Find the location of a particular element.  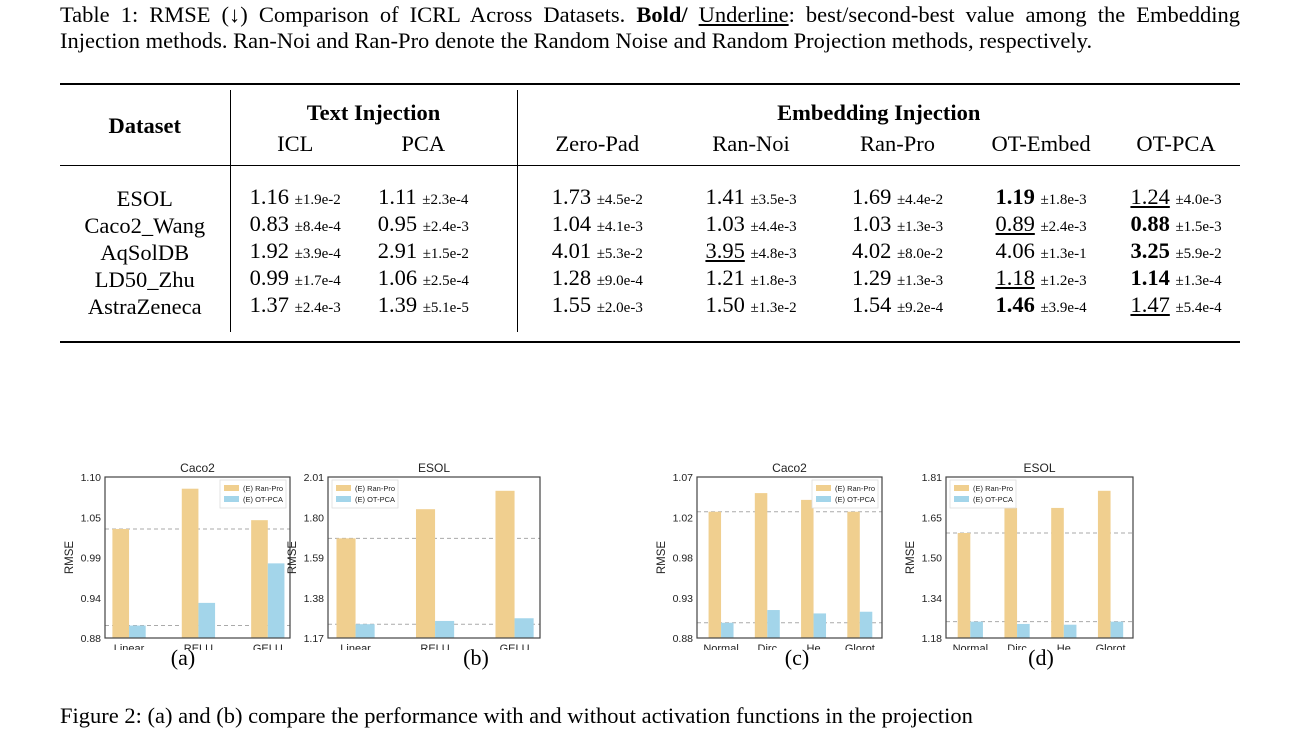

cell-ran-pro: 1.69 ±4.4e-2 is located at coordinates (897, 198).